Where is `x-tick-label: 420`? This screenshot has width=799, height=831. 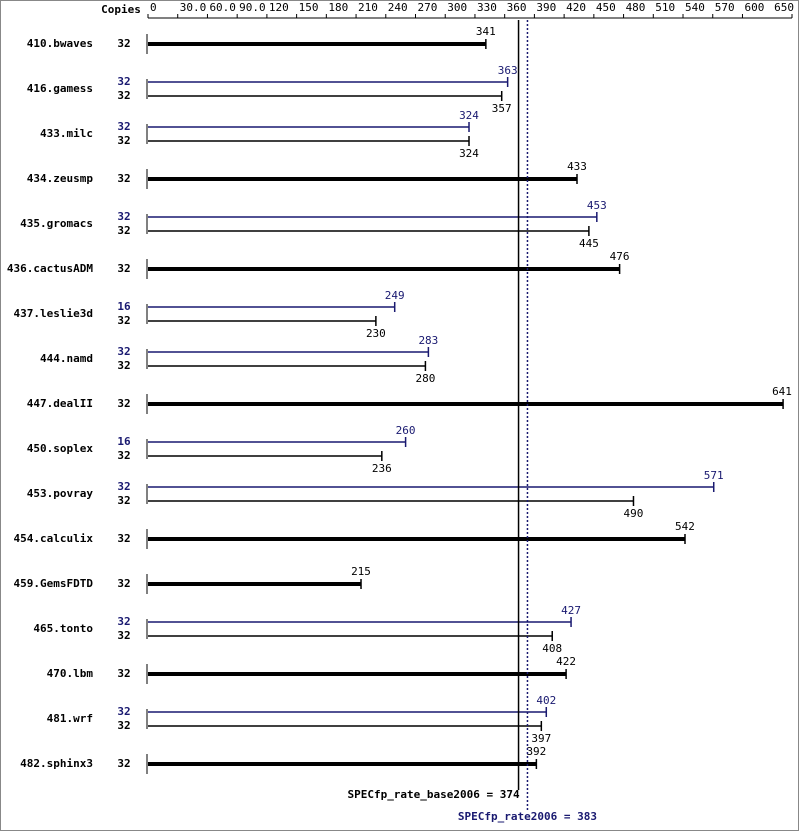
x-tick-label: 420 is located at coordinates (576, 7).